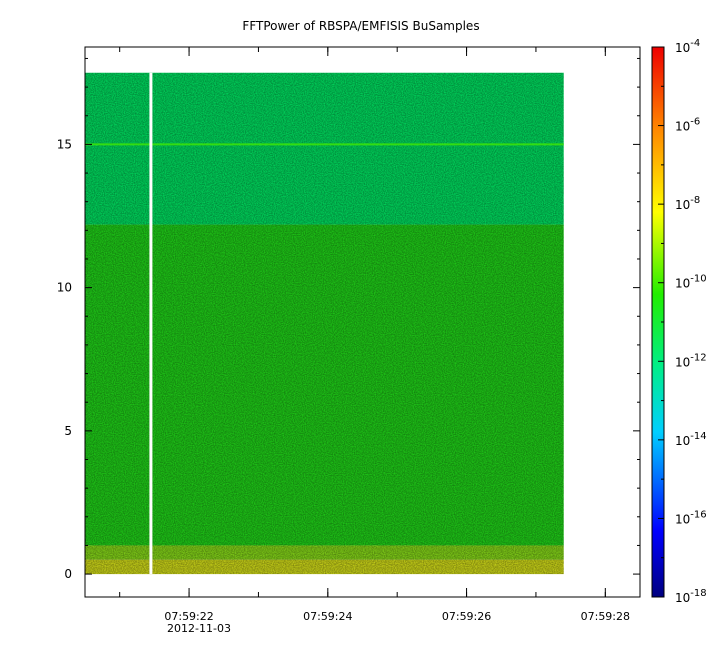 The image size is (724, 656). I want to click on colorbar-tick-exponent: -16, so click(698, 514).